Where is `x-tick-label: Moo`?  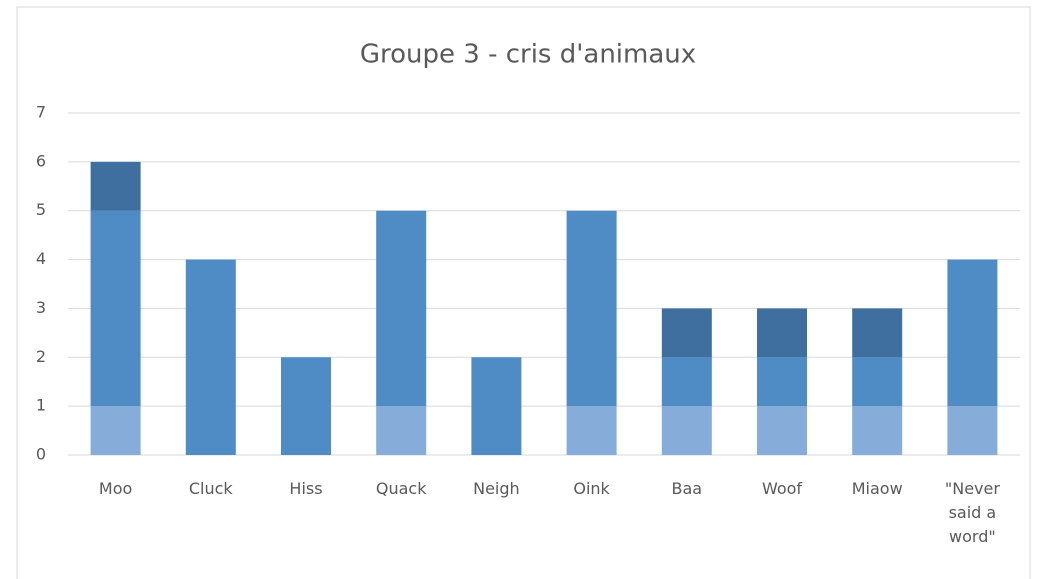 x-tick-label: Moo is located at coordinates (115, 488).